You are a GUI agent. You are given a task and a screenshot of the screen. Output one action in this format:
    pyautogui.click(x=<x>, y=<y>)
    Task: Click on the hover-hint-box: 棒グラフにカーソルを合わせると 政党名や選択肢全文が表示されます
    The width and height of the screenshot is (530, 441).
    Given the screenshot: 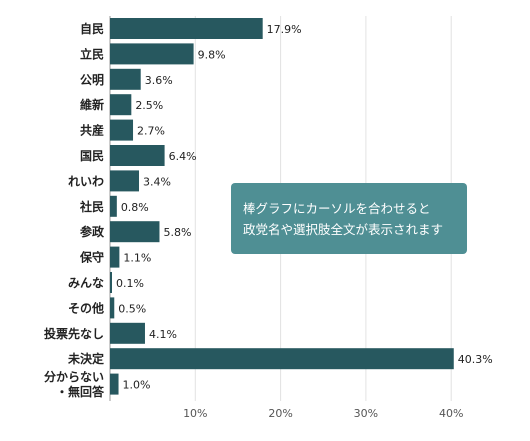 What is the action you would take?
    pyautogui.click(x=349, y=218)
    